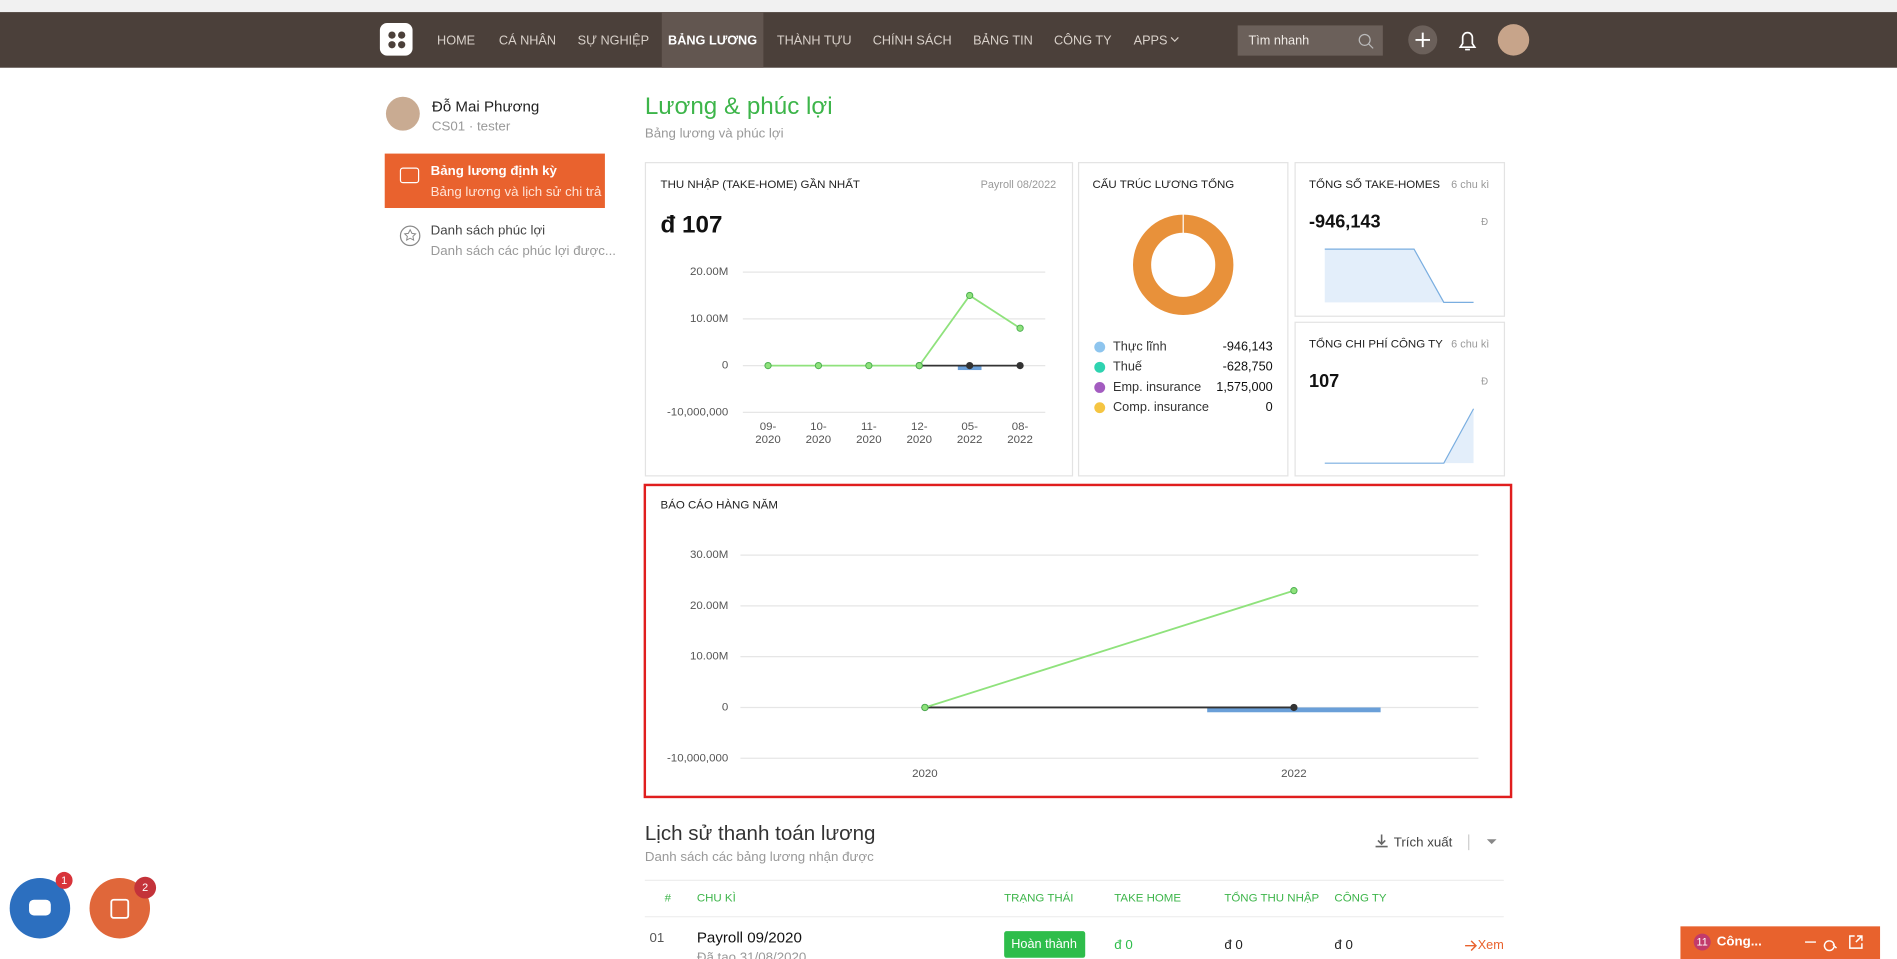 The width and height of the screenshot is (1897, 959). Describe the element at coordinates (814, 39) in the screenshot. I see `nav-item: THÀNH TỰU` at that location.